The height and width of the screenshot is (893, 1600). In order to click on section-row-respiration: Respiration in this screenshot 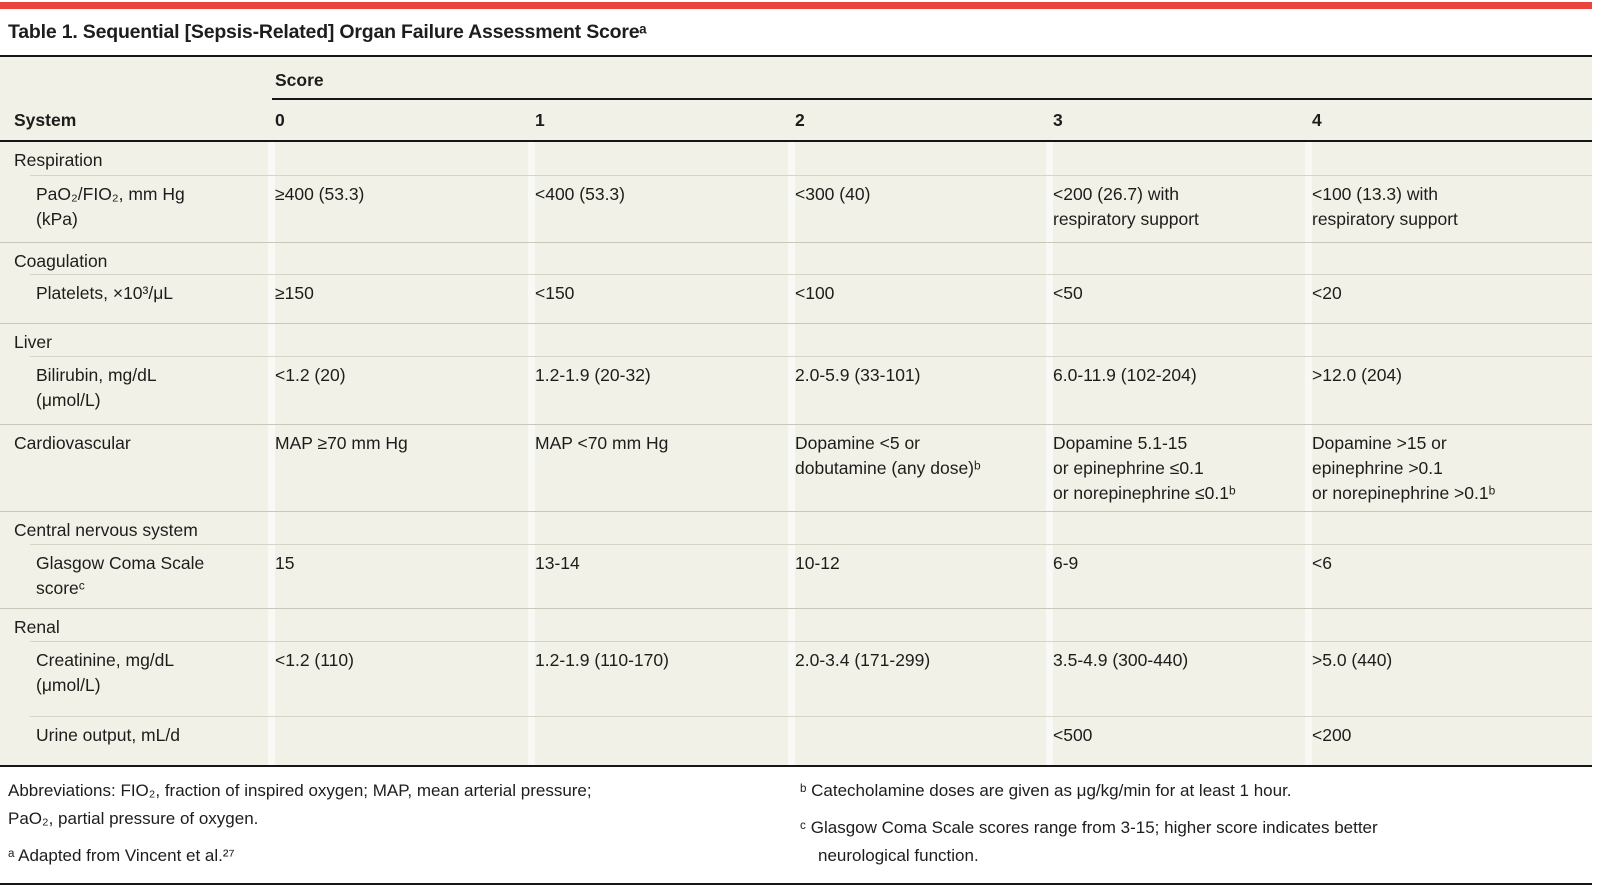, I will do `click(796, 158)`.